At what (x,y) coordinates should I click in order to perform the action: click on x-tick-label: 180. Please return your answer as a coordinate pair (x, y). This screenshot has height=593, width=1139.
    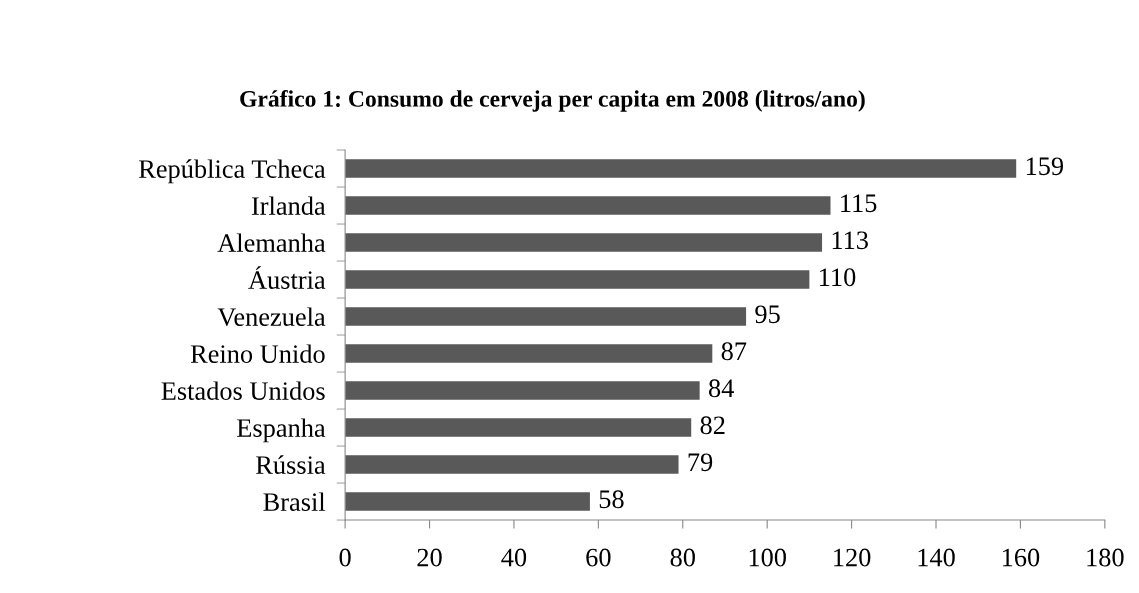
    Looking at the image, I should click on (1105, 557).